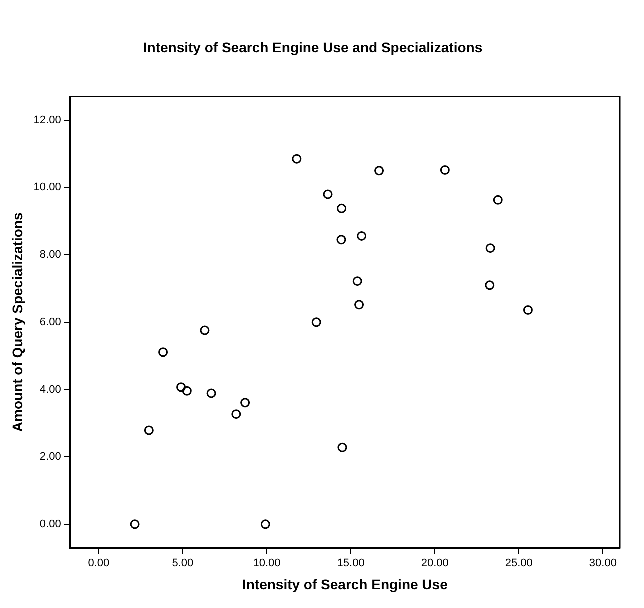  Describe the element at coordinates (51, 255) in the screenshot. I see `y-tick-label: 8.00` at that location.